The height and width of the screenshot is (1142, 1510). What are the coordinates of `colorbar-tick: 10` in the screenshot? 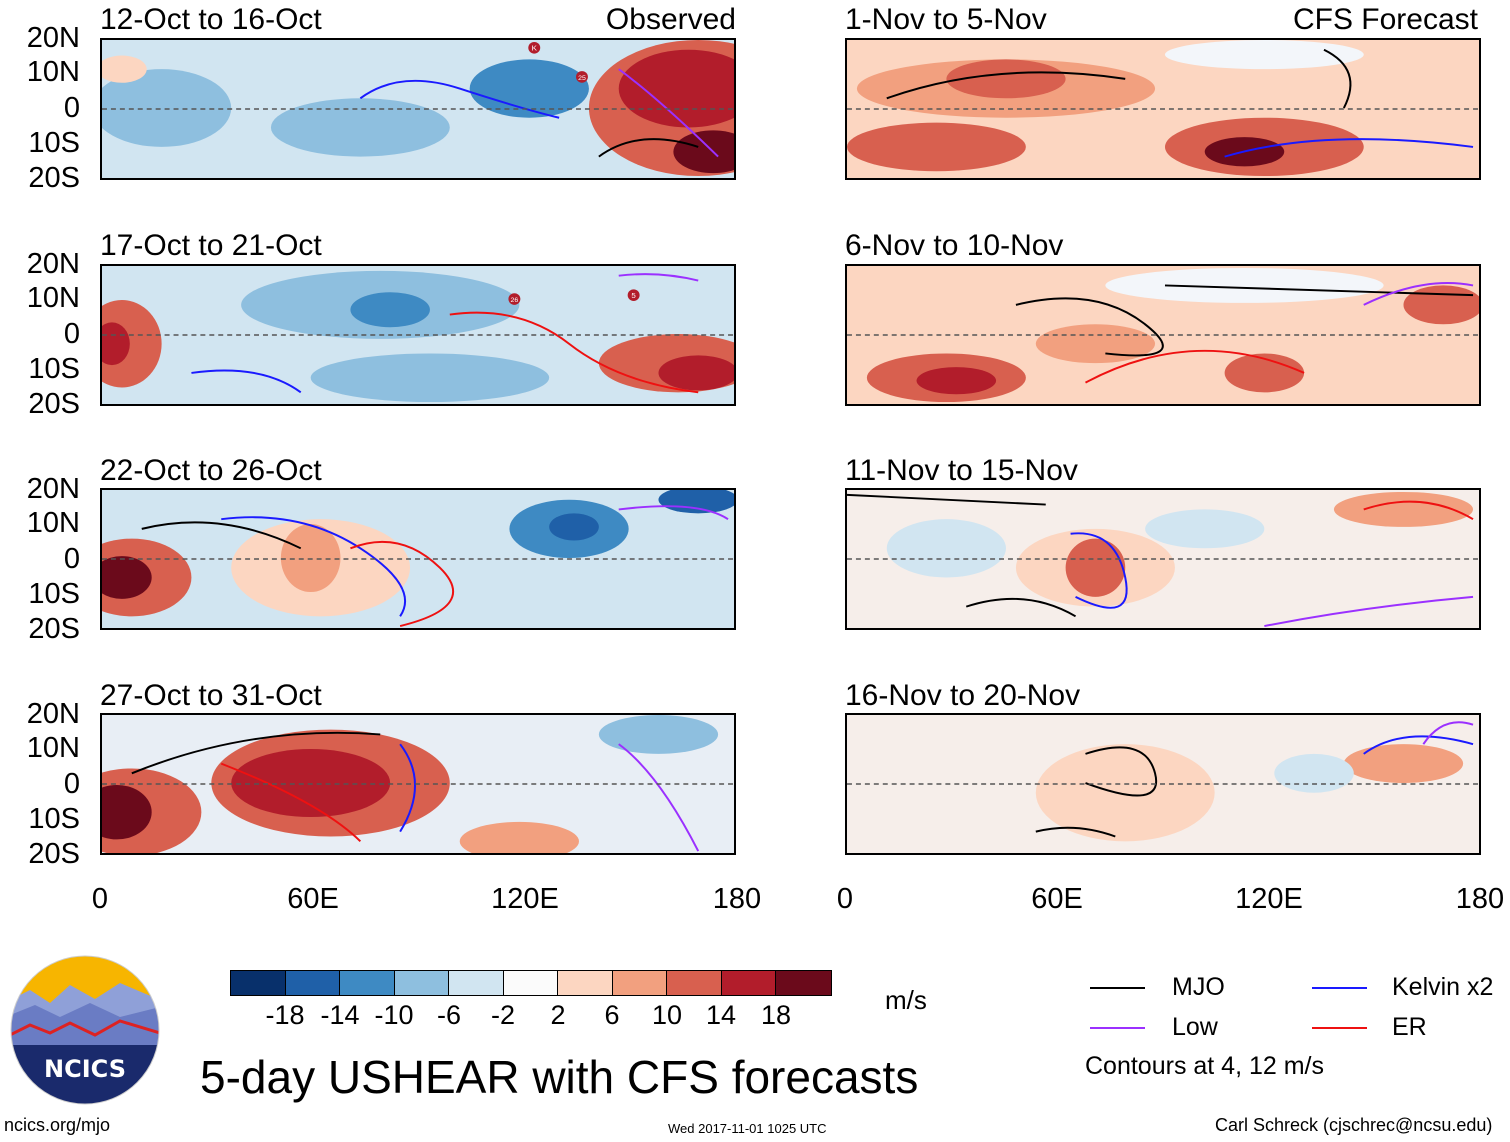 It's located at (667, 1015).